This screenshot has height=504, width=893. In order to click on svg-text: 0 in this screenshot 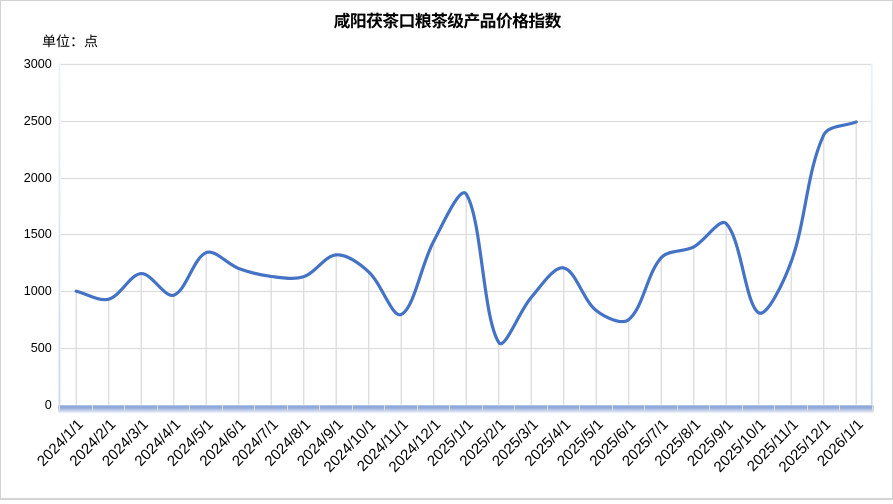, I will do `click(48, 405)`.